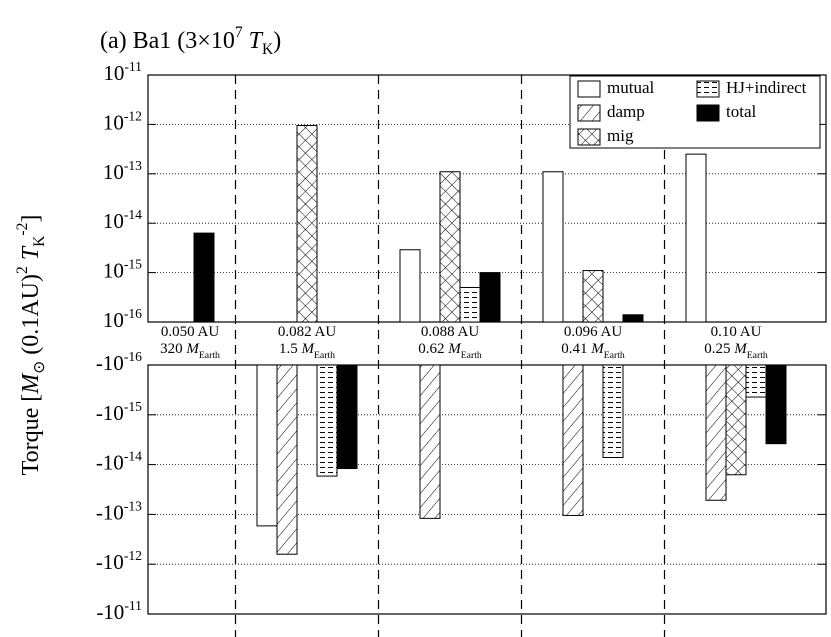 The width and height of the screenshot is (831, 637). I want to click on y-tick-label: 10-13, so click(122, 170).